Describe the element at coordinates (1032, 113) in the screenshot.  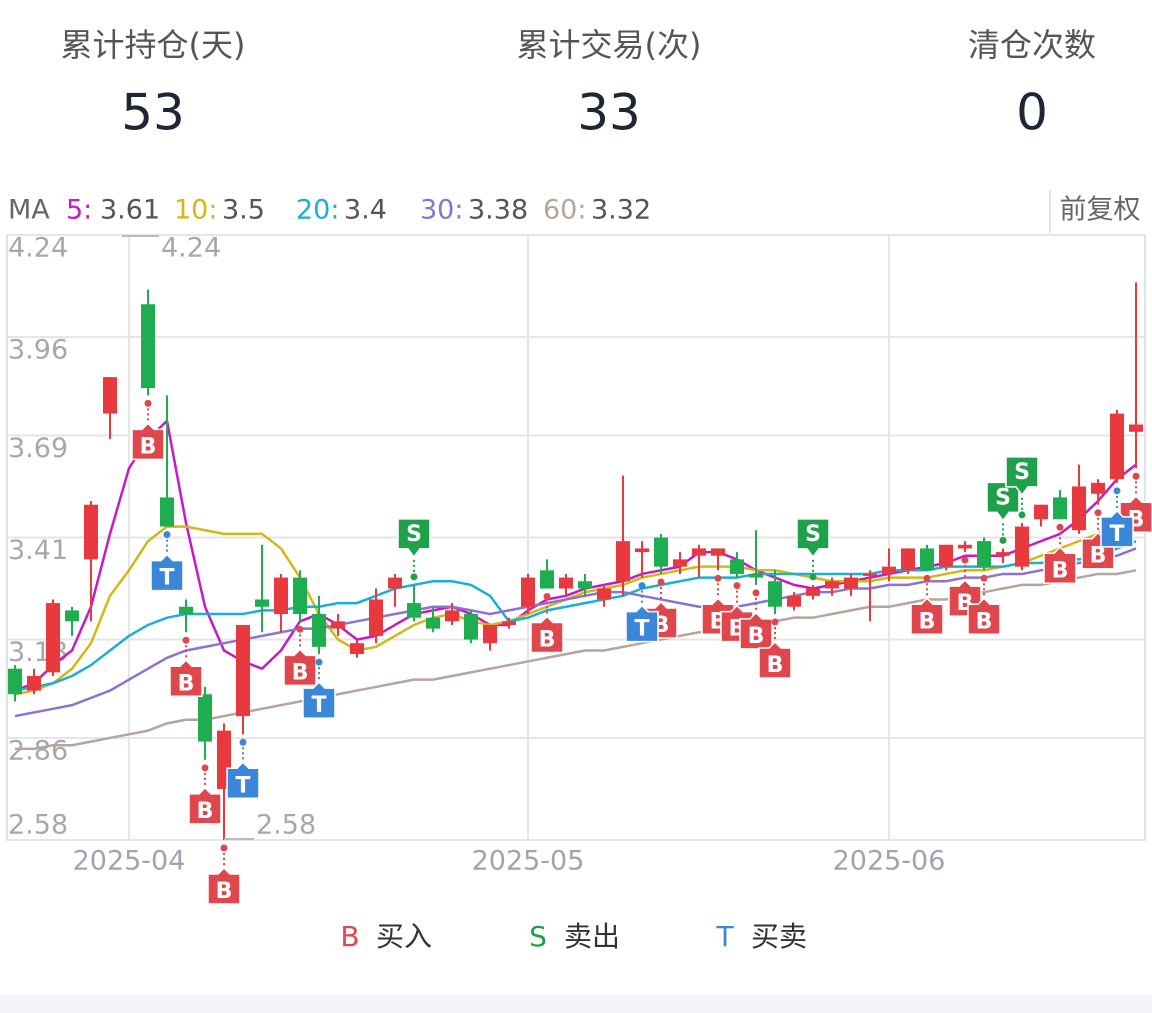
I see `stat-value: 0` at that location.